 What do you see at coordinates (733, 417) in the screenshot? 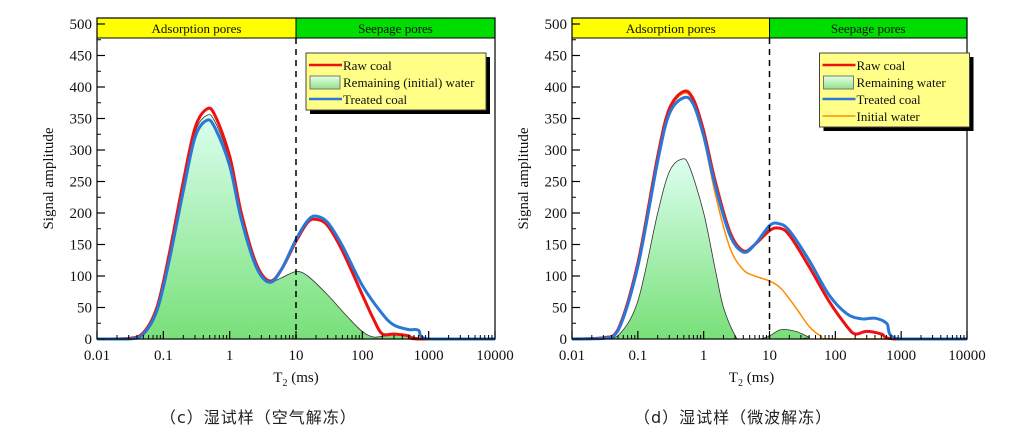
I see `caption-d: （d）湿试样（微波解冻）` at bounding box center [733, 417].